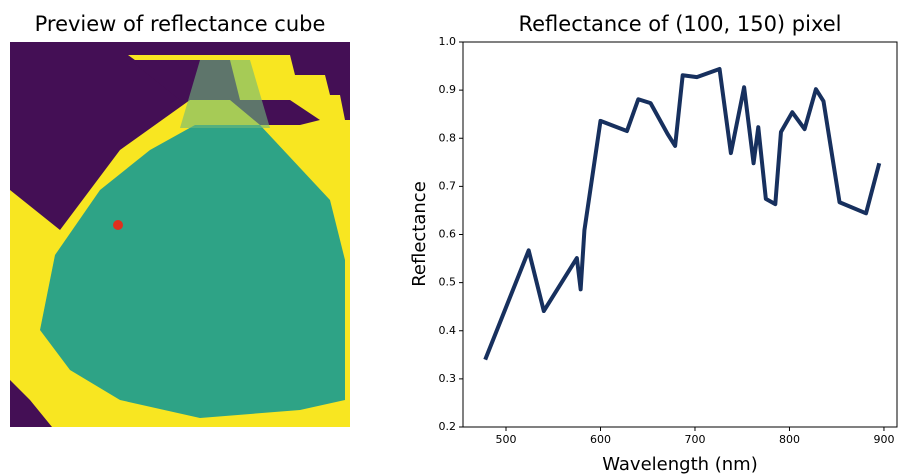  Describe the element at coordinates (680, 464) in the screenshot. I see `x-axis-label: Wavelength (nm)` at that location.